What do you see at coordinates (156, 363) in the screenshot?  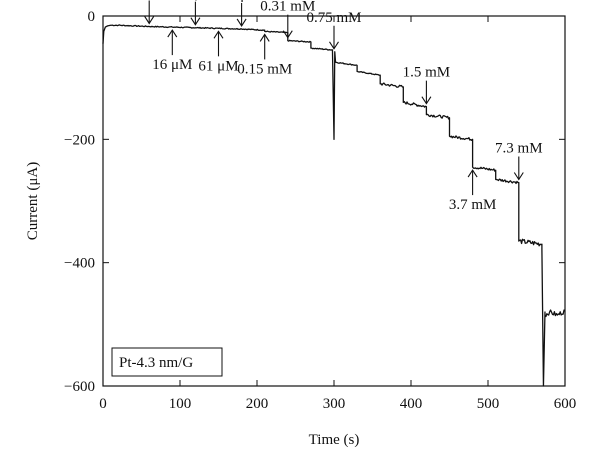 I see `legend-label: Pt-4.3 nm/G` at bounding box center [156, 363].